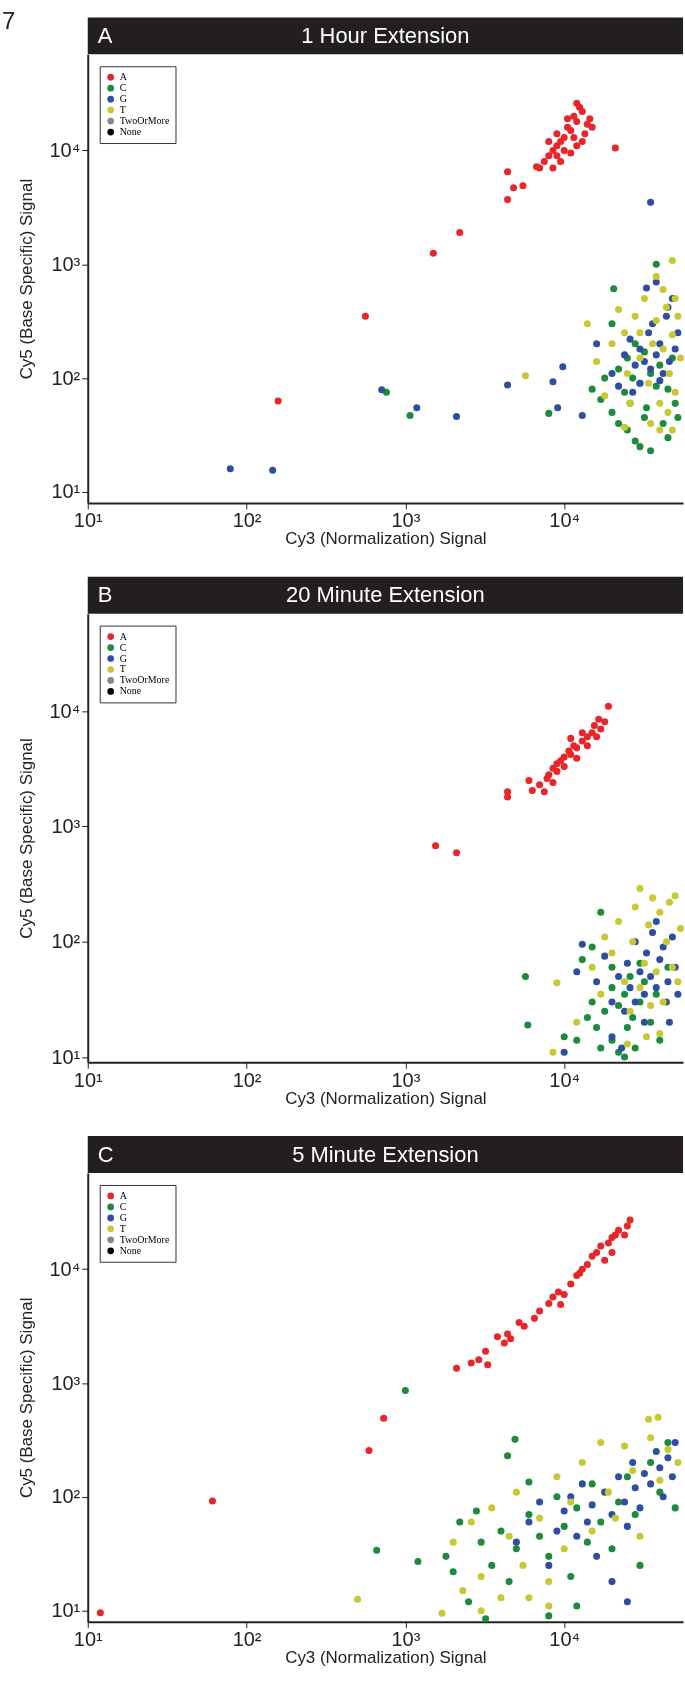 This screenshot has width=685, height=1688. Describe the element at coordinates (385, 1154) in the screenshot. I see `chart-title: 5 Minute Extension` at that location.